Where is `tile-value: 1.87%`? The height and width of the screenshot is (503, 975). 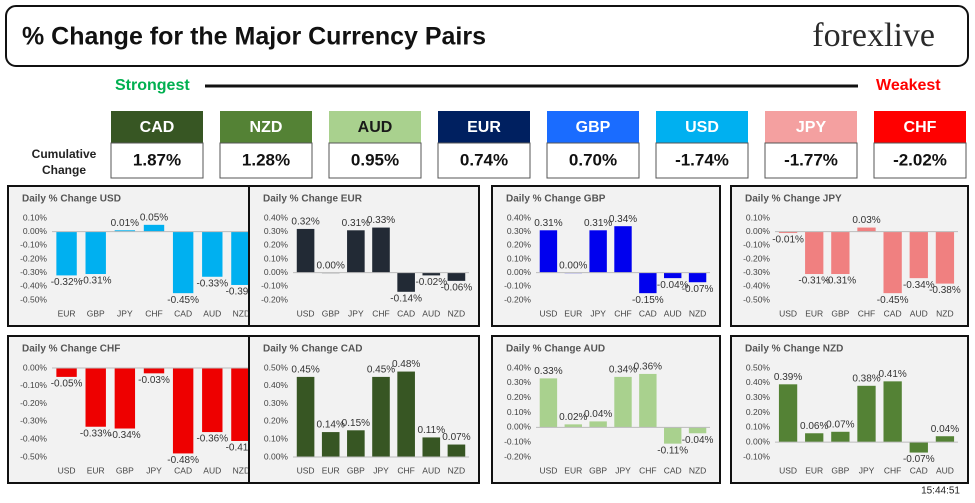
tile-value: 1.87% is located at coordinates (157, 159).